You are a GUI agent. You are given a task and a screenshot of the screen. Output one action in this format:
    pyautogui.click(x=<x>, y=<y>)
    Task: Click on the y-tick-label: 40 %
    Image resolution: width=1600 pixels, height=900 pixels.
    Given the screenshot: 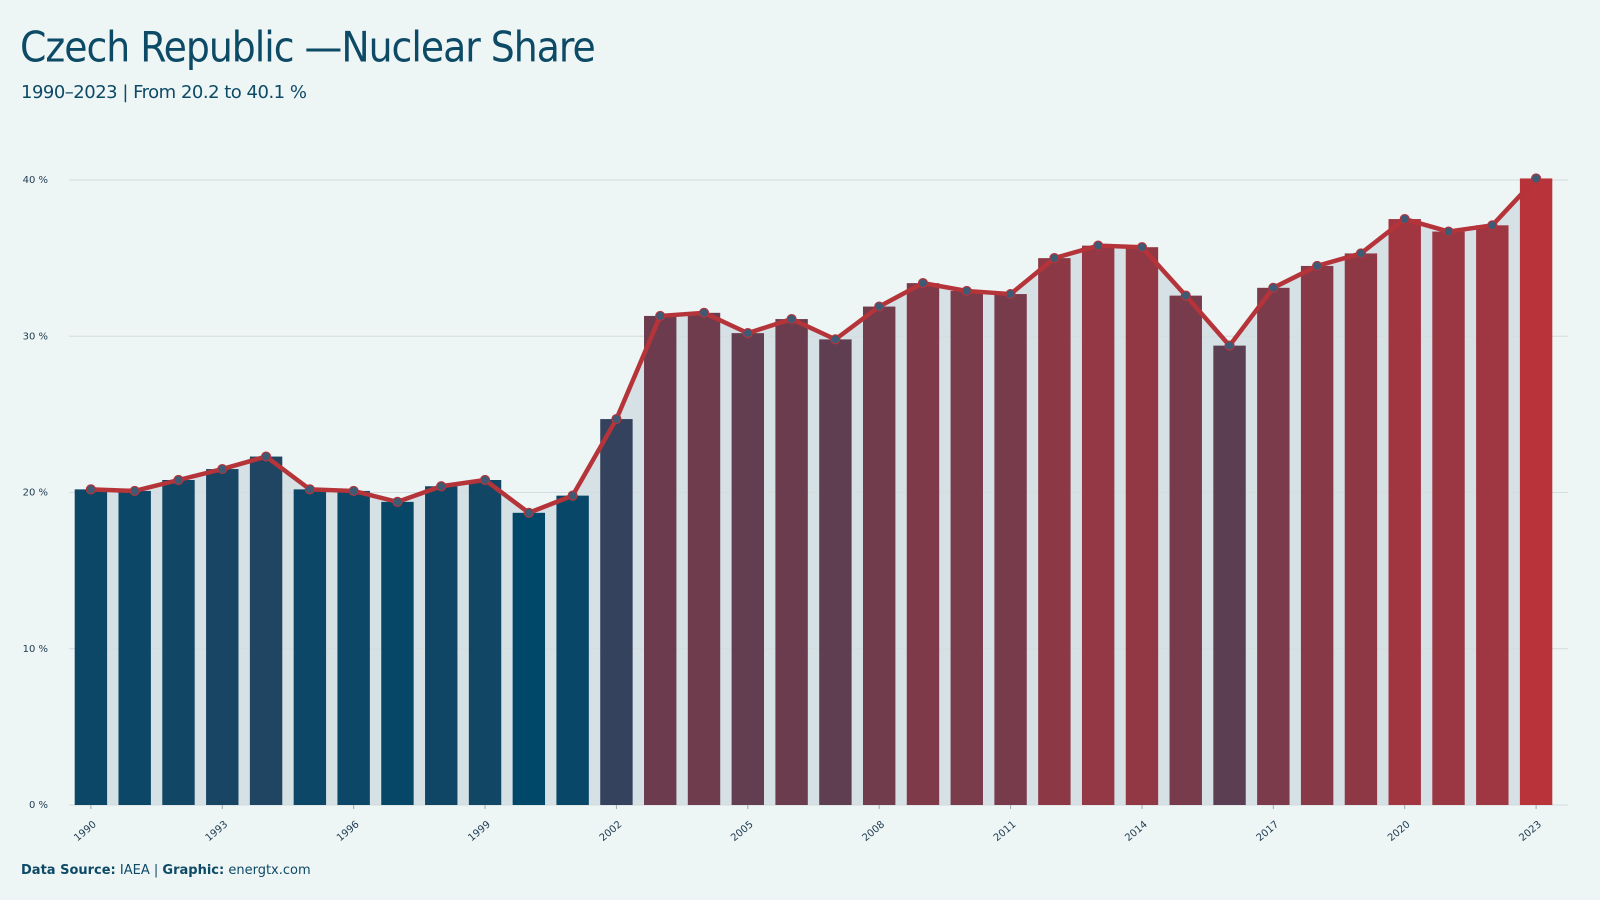 What is the action you would take?
    pyautogui.click(x=35, y=180)
    